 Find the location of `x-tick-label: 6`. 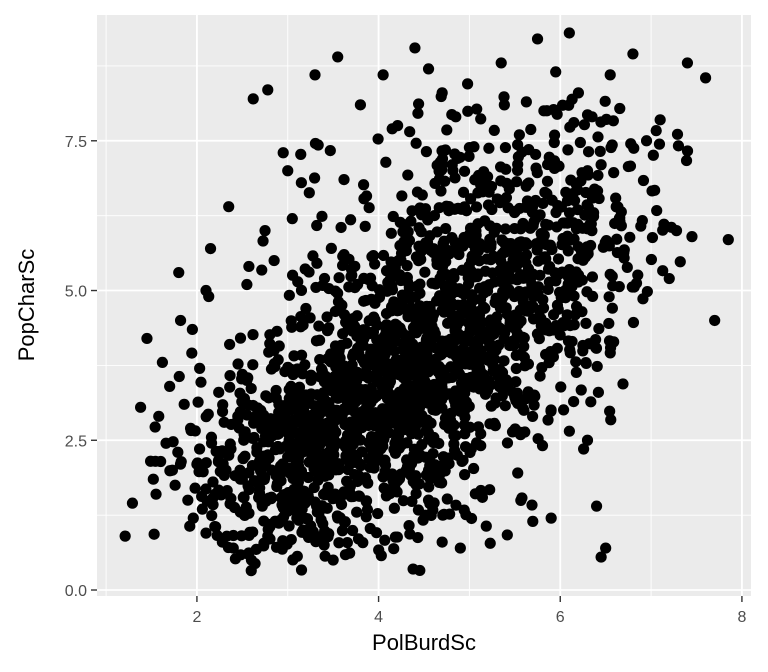

x-tick-label: 6 is located at coordinates (560, 617).